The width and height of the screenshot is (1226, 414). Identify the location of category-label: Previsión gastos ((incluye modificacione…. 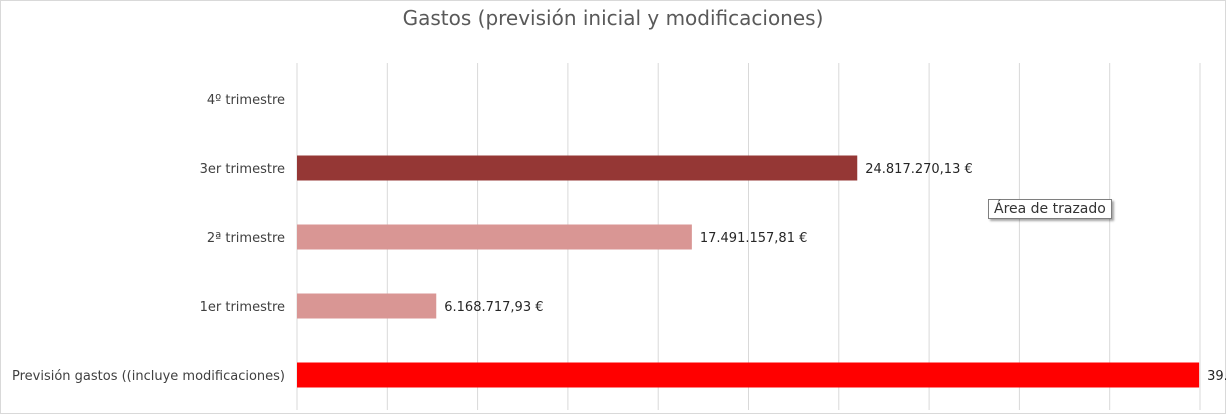
(148, 376).